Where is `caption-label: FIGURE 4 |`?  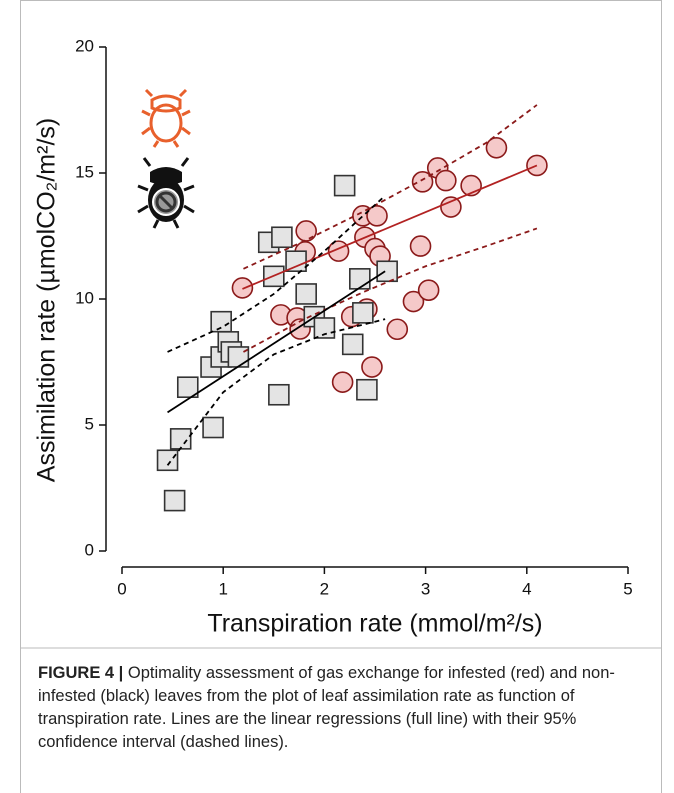
caption-label: FIGURE 4 | is located at coordinates (81, 673).